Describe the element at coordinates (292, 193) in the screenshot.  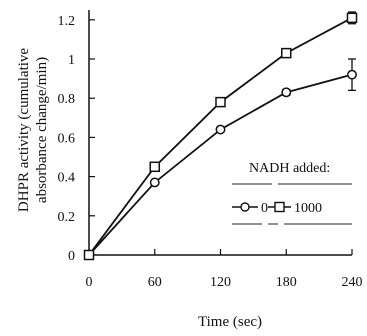
I see `legend: NADH added: 0 1000` at that location.